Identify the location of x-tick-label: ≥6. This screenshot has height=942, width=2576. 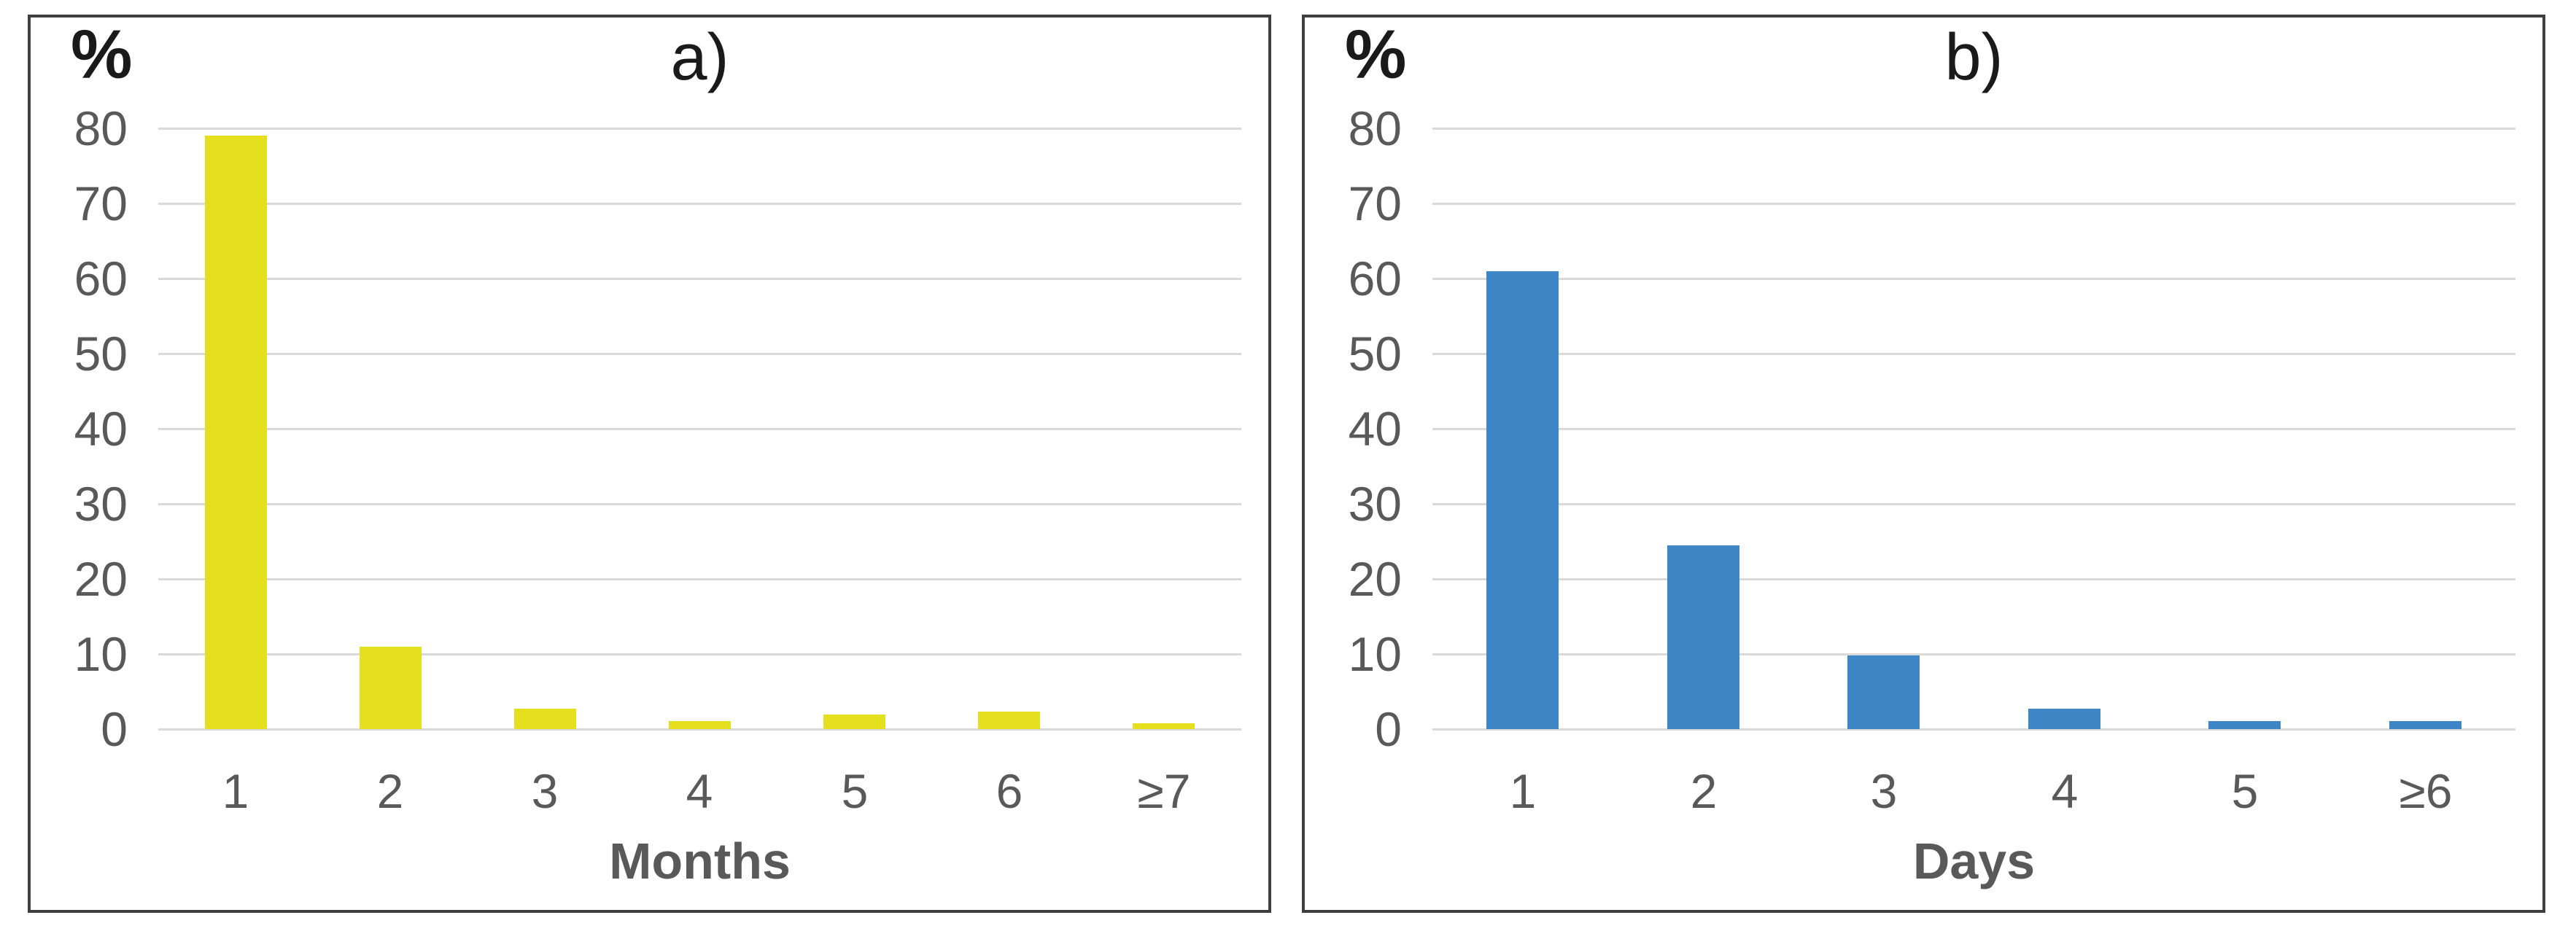
(2426, 791).